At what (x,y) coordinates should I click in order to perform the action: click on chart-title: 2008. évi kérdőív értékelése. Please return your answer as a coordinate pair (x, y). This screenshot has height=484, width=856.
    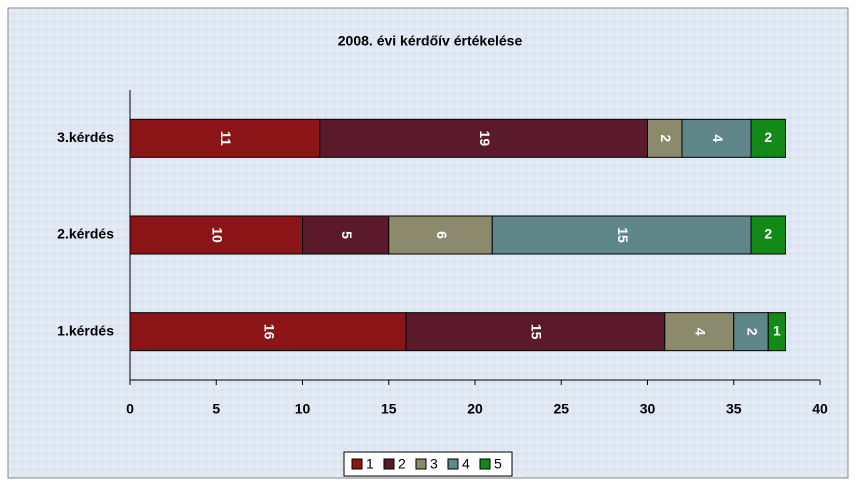
    Looking at the image, I should click on (430, 41).